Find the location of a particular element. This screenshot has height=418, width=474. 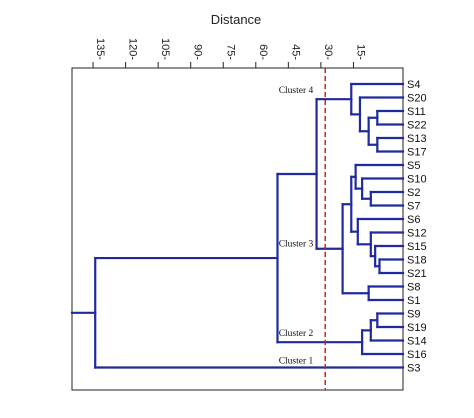

x-axis-title: Distance is located at coordinates (236, 19).